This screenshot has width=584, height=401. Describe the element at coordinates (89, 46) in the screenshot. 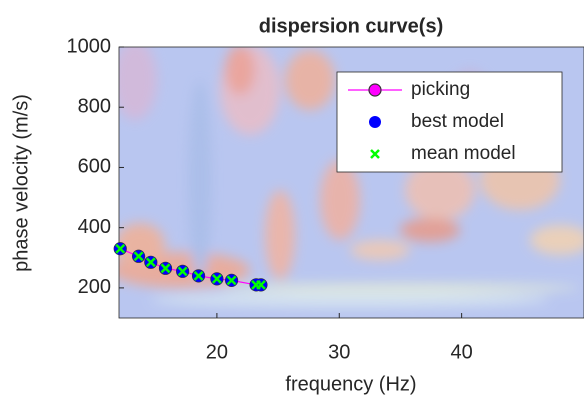

I see `y-tick-label: 1000` at that location.